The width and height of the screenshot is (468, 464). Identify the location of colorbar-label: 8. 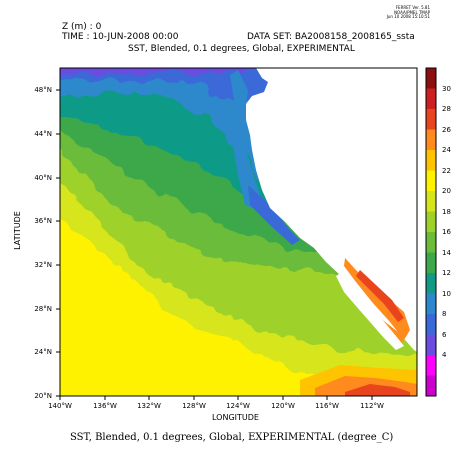
(444, 314).